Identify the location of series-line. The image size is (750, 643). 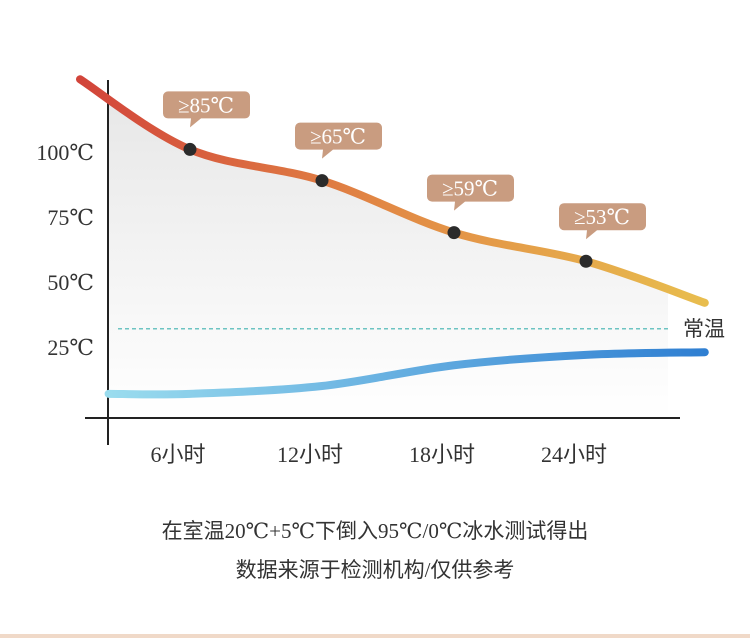
(406, 373).